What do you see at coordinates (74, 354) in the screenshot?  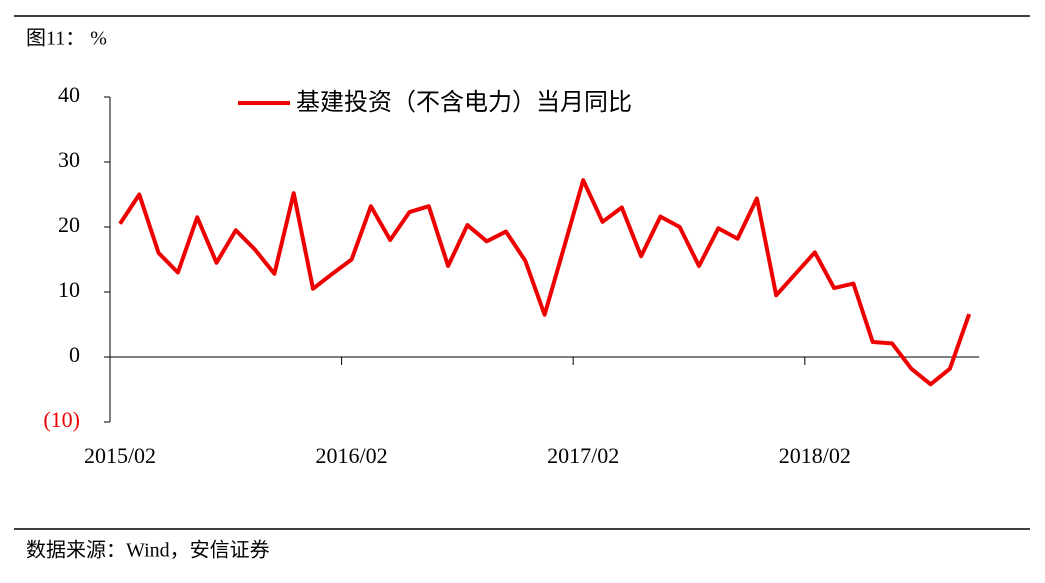 I see `y-tick-label: 0` at bounding box center [74, 354].